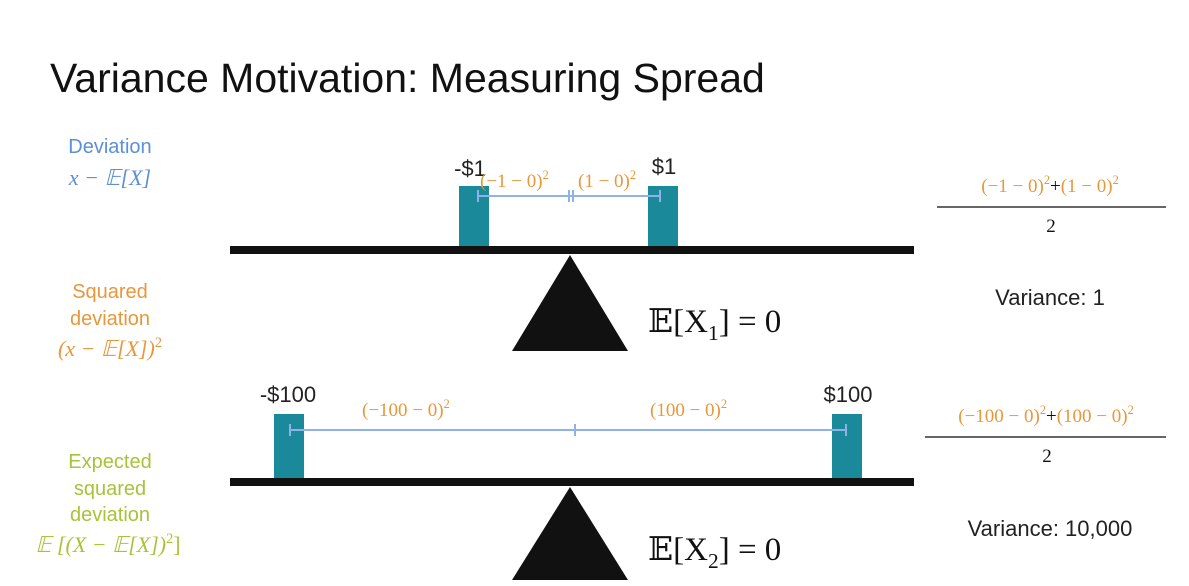  I want to click on formula-part: ], so click(176, 544).